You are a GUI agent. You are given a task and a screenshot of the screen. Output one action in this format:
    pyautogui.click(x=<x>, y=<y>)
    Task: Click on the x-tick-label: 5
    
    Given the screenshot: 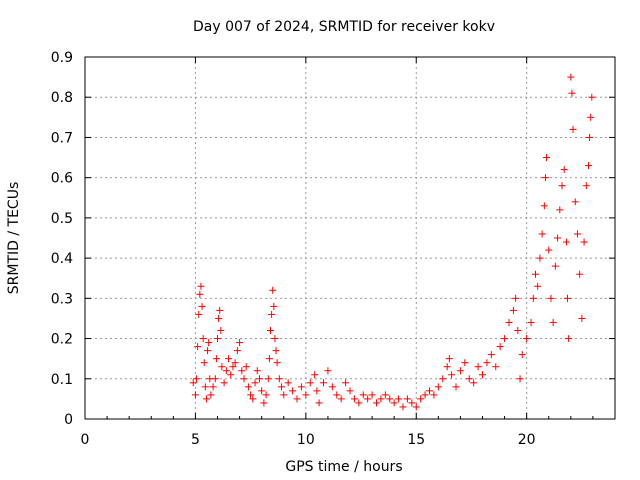 What is the action you would take?
    pyautogui.click(x=195, y=440)
    